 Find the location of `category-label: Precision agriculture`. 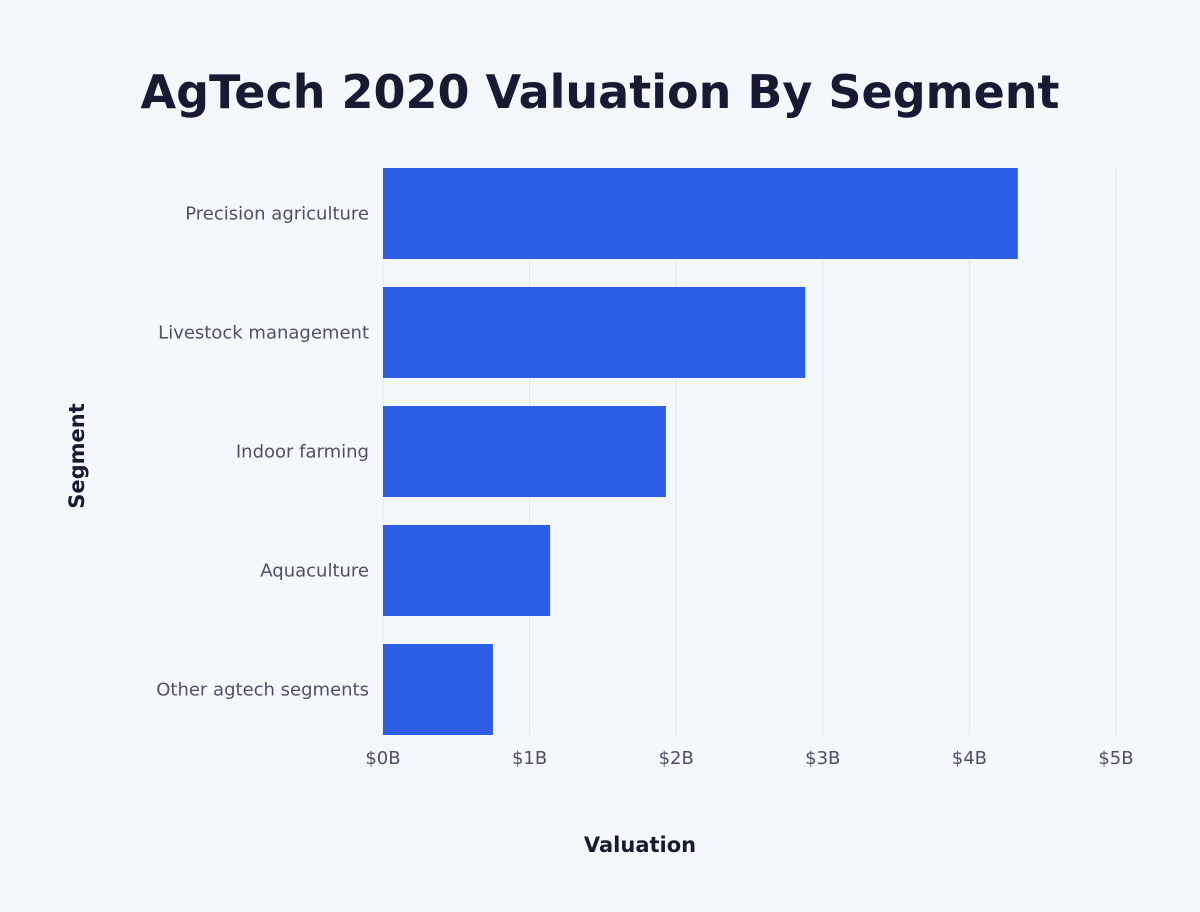

category-label: Precision agriculture is located at coordinates (277, 214).